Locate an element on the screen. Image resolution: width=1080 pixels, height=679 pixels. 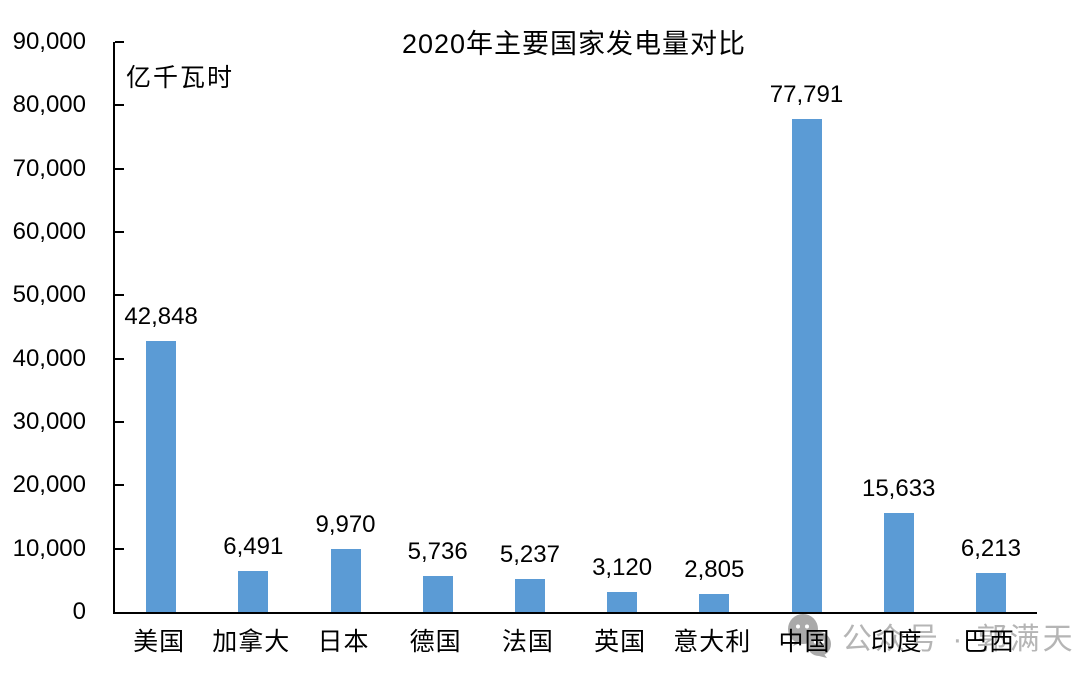
x-axis-label: 印度 is located at coordinates (896, 642).